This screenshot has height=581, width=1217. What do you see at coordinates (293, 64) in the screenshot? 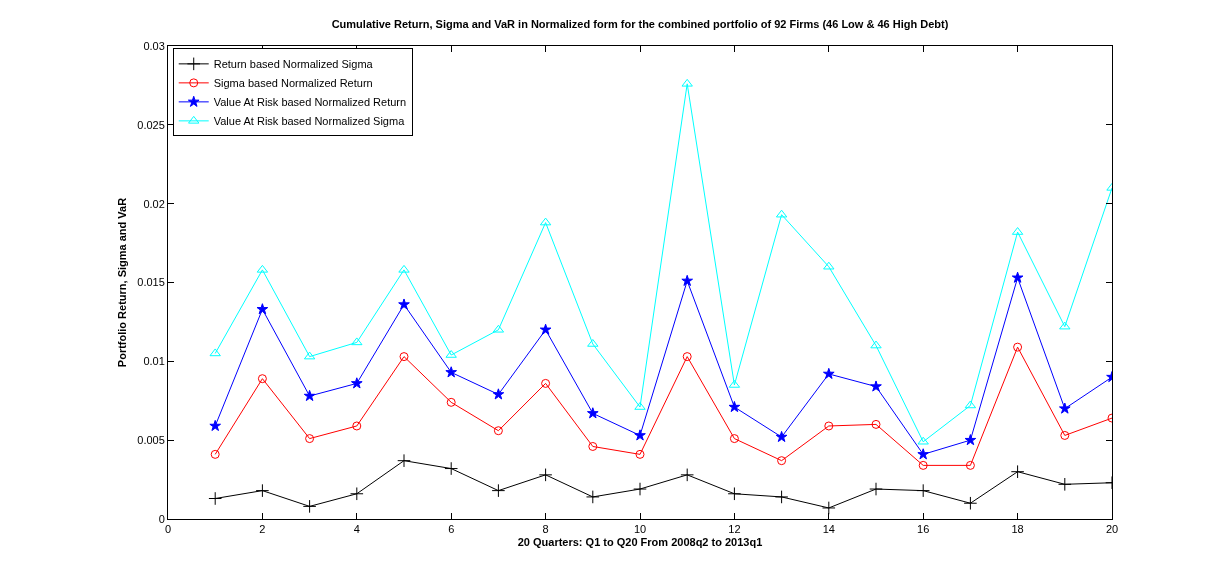
I see `legend-label: Return based Normalized Sigma` at bounding box center [293, 64].